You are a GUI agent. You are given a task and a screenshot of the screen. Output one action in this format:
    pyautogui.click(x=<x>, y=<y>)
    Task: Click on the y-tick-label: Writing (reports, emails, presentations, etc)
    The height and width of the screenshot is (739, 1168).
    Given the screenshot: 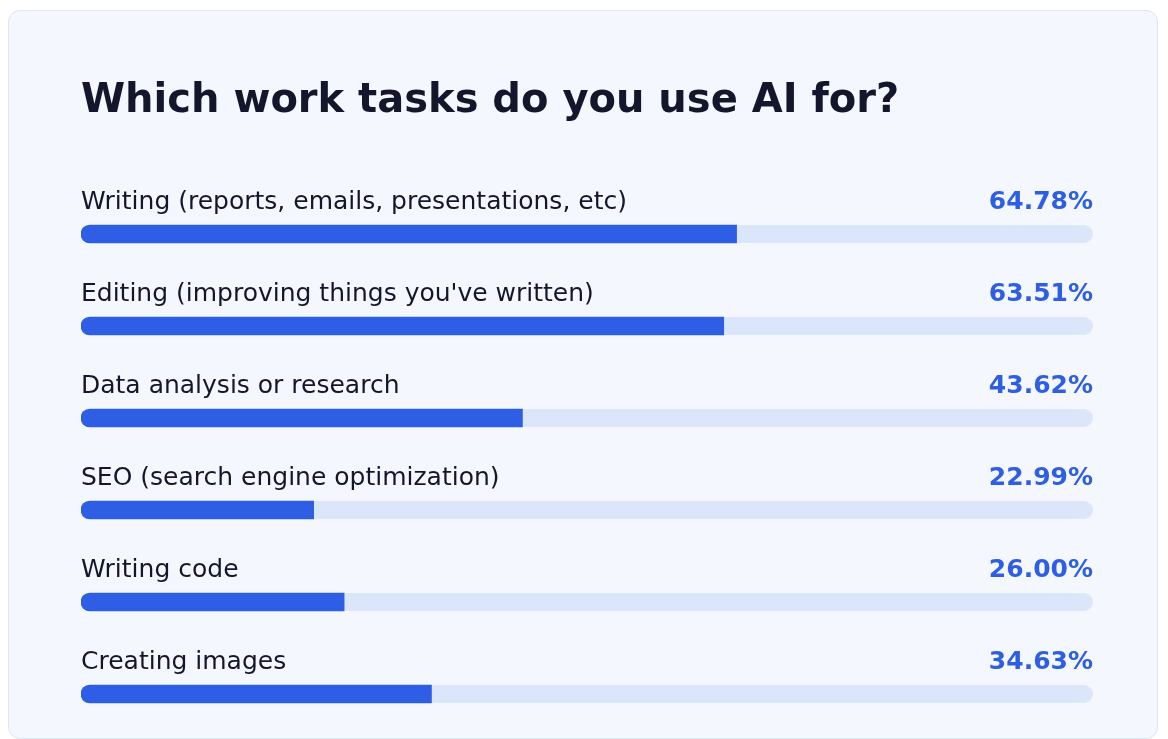 What is the action you would take?
    pyautogui.click(x=354, y=200)
    